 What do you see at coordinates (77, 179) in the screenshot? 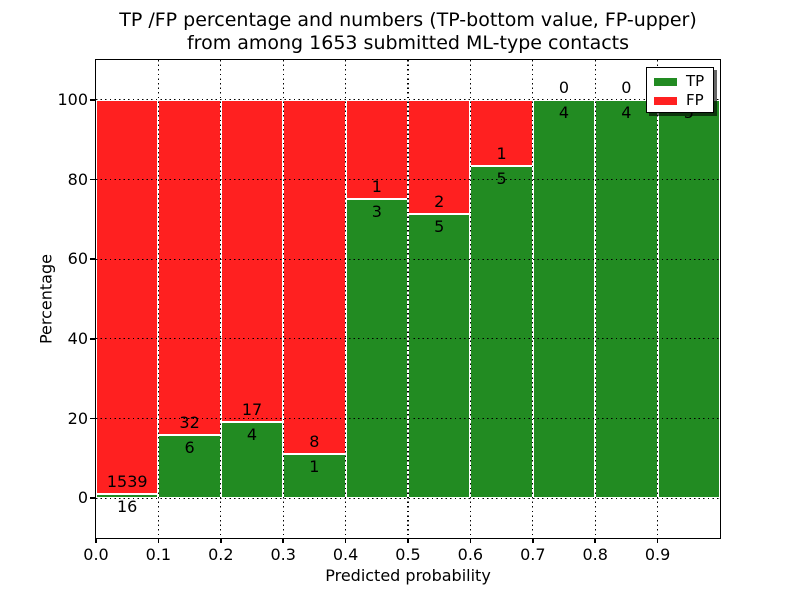
I see `y-tick-label: 80` at bounding box center [77, 179].